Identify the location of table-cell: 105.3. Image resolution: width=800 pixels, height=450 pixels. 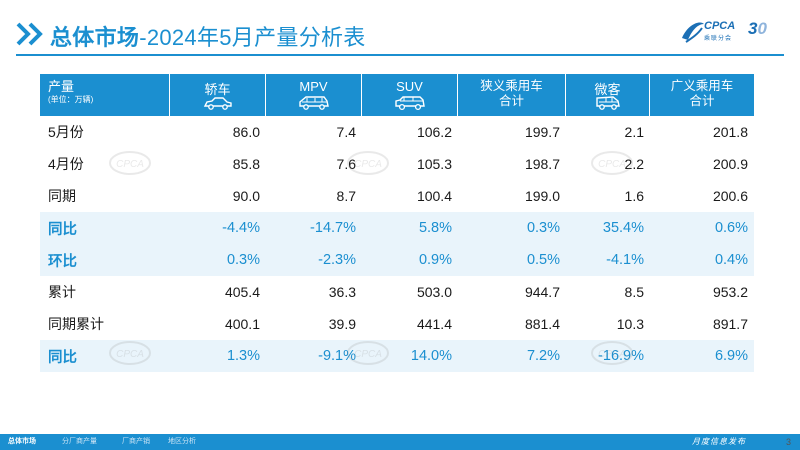
(434, 164).